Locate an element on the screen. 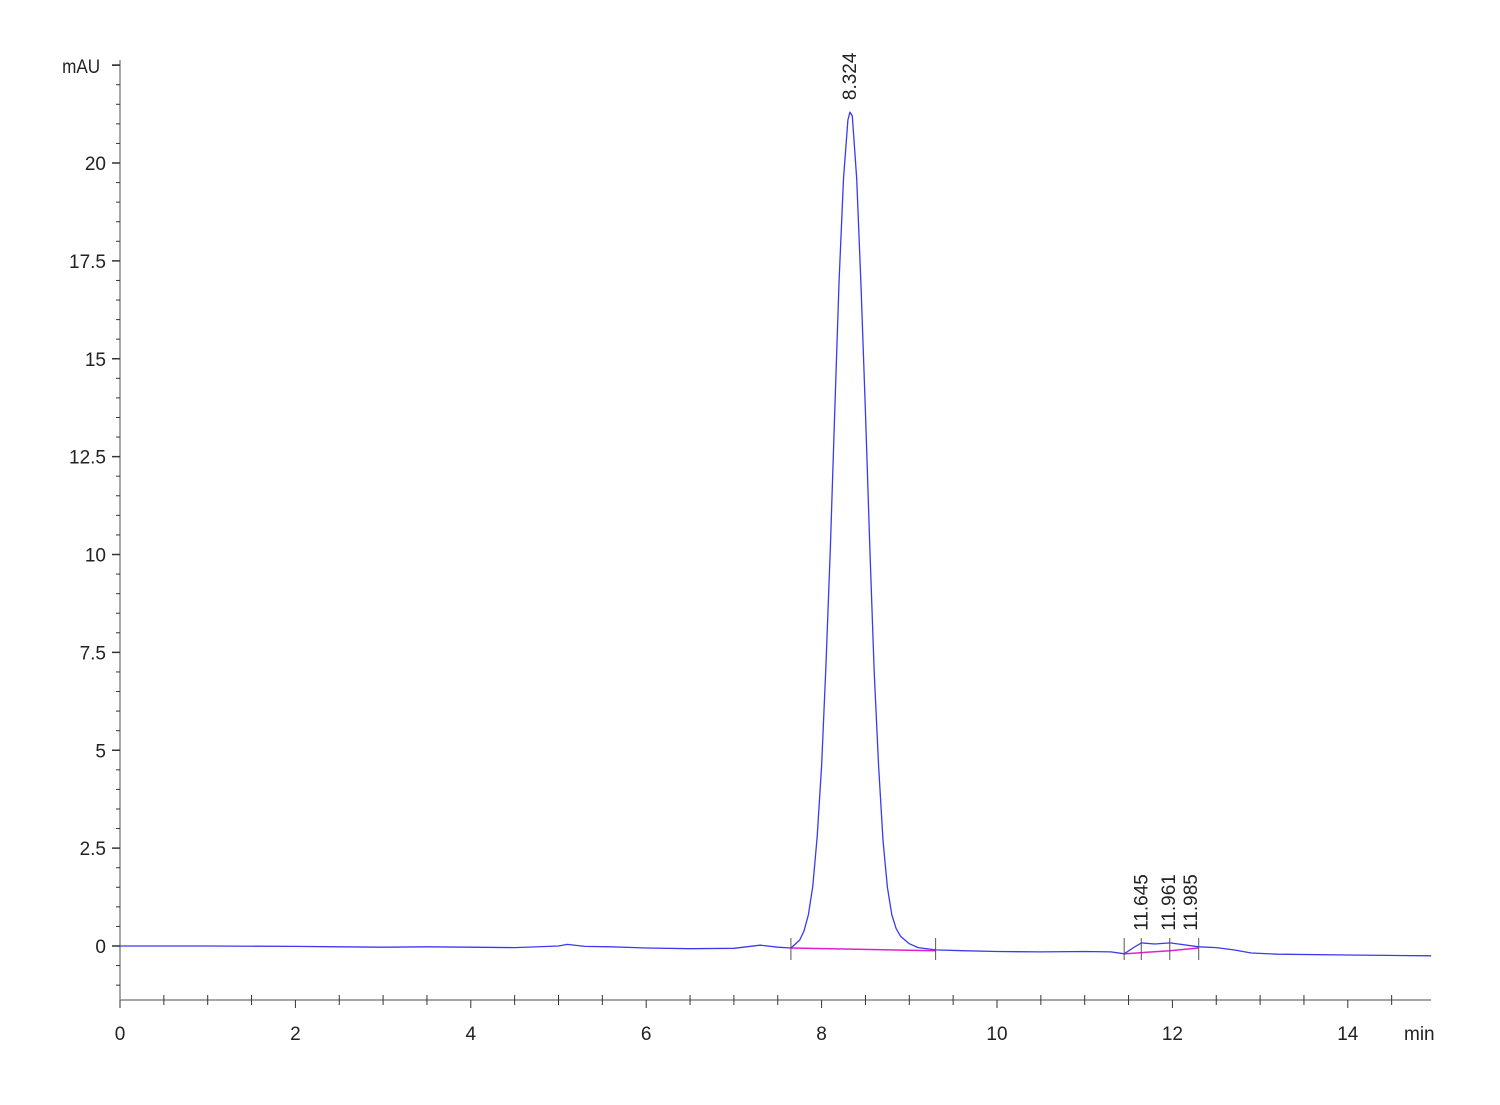 This screenshot has width=1500, height=1105. x-tick-label: 10 is located at coordinates (996, 1034).